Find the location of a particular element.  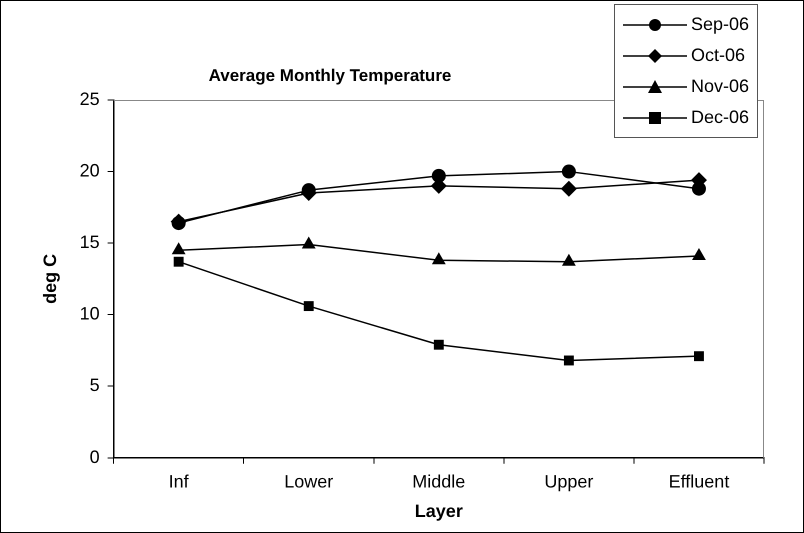

y-tick-label: 10 is located at coordinates (90, 314).